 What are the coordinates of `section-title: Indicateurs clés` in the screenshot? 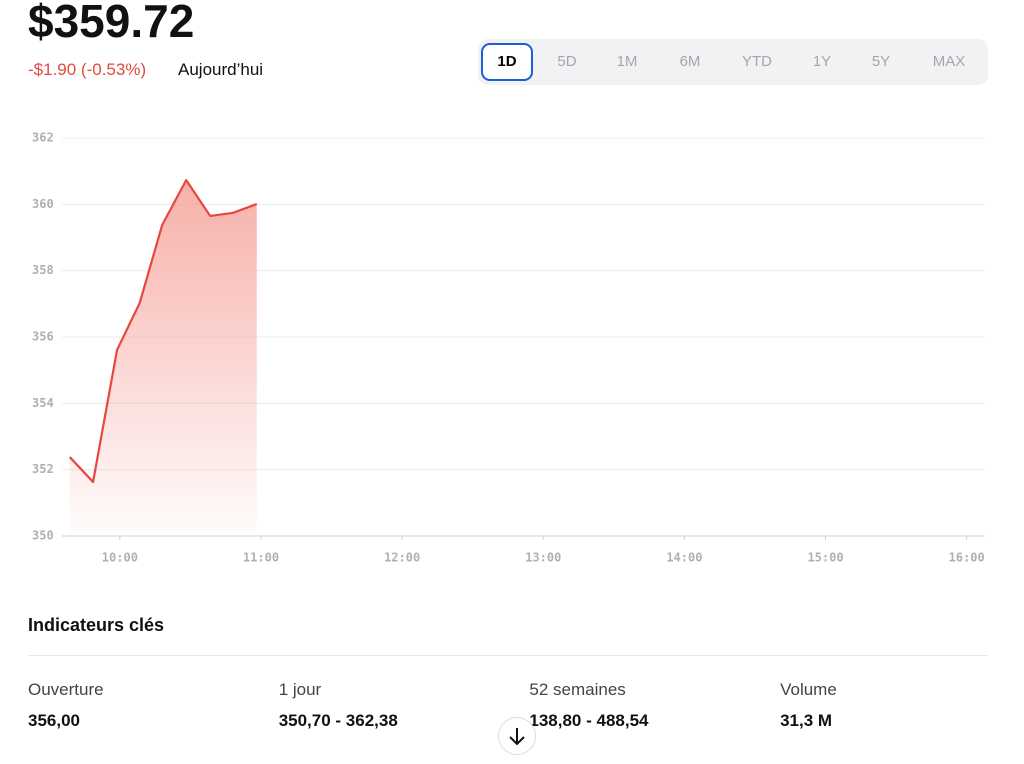 It's located at (96, 625).